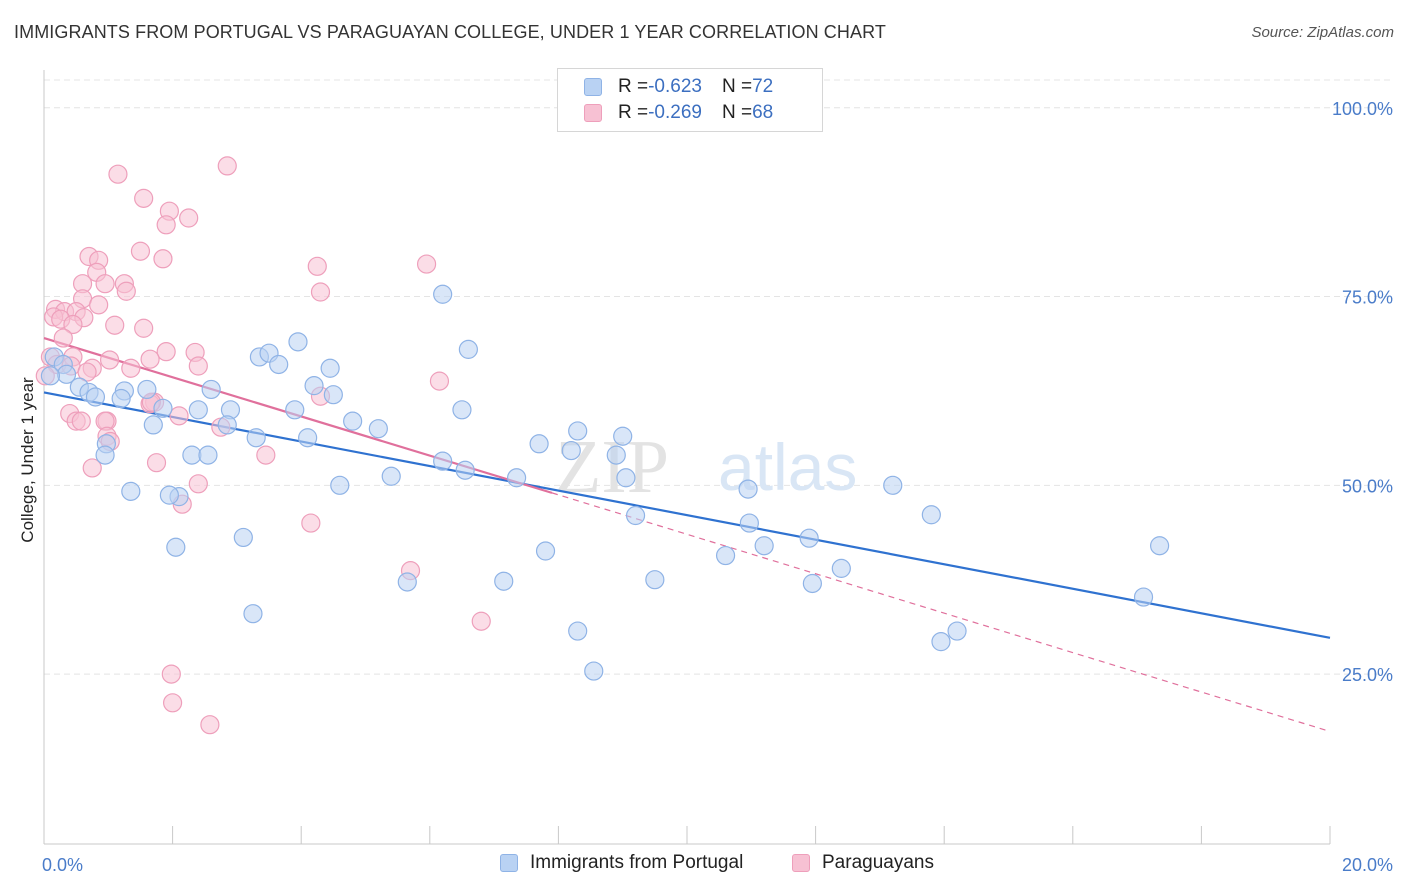 This screenshot has width=1406, height=892. I want to click on legend-row-portugal: R = -0.623 N = 72, so click(678, 87).